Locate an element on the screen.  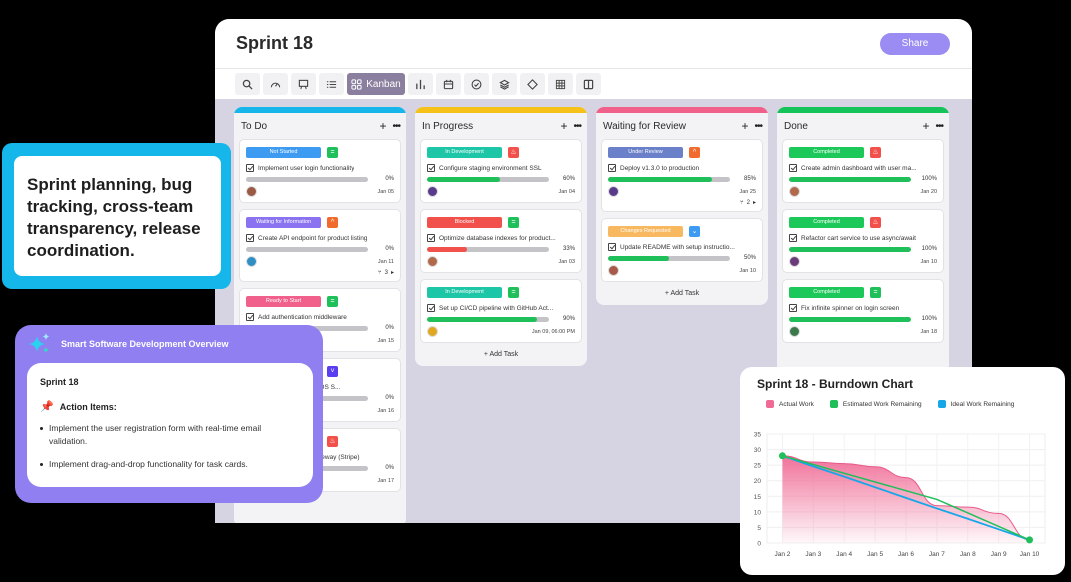
status-badge: Under Review is located at coordinates (645, 152).